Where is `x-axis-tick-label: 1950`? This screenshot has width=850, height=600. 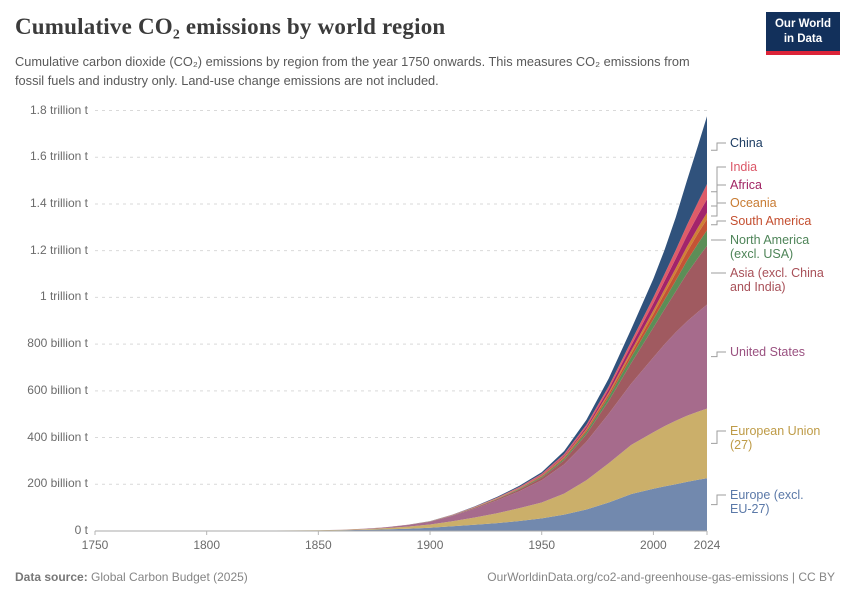
x-axis-tick-label: 1950 is located at coordinates (542, 545).